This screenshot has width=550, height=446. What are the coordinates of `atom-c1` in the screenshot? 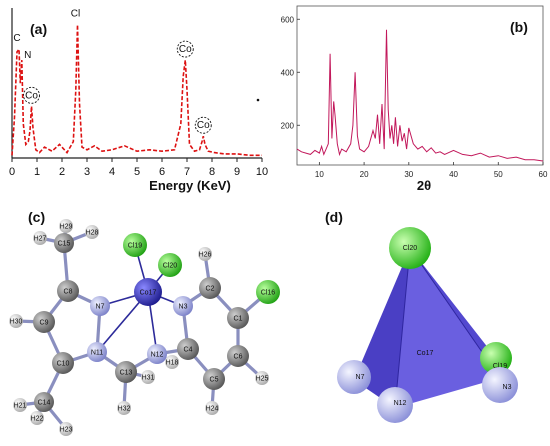 It's located at (238, 318).